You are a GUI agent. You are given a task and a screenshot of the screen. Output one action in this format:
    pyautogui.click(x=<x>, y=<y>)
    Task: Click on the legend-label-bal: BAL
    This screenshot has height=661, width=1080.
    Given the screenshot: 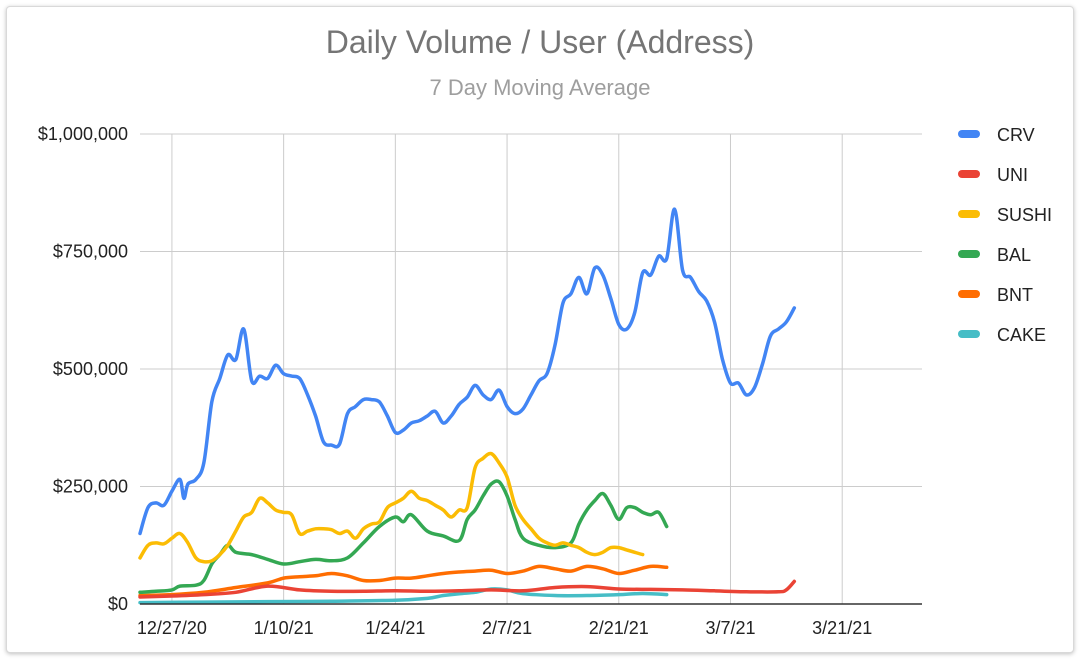 What is the action you would take?
    pyautogui.click(x=1014, y=255)
    